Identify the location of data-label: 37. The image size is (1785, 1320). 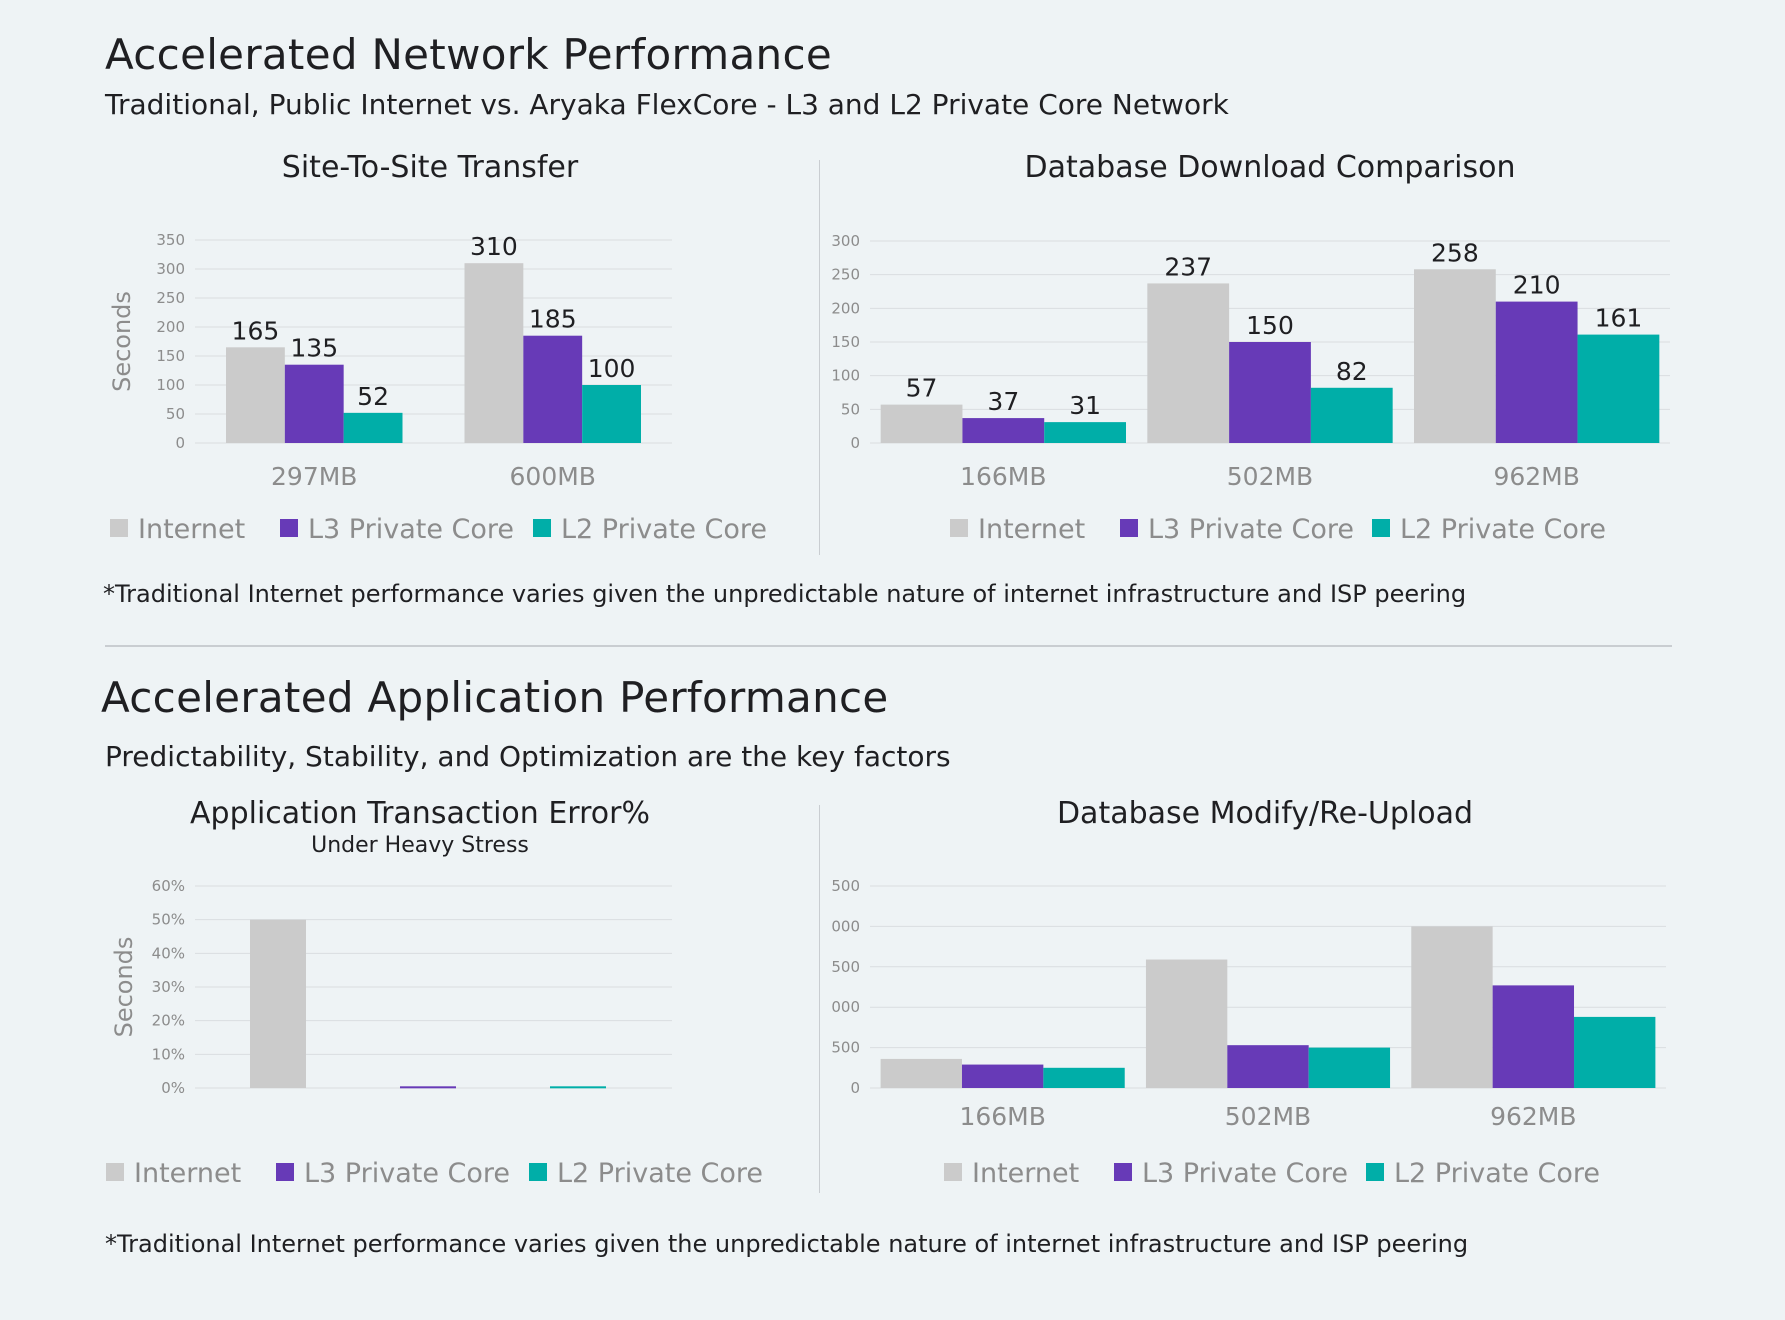
(1003, 401).